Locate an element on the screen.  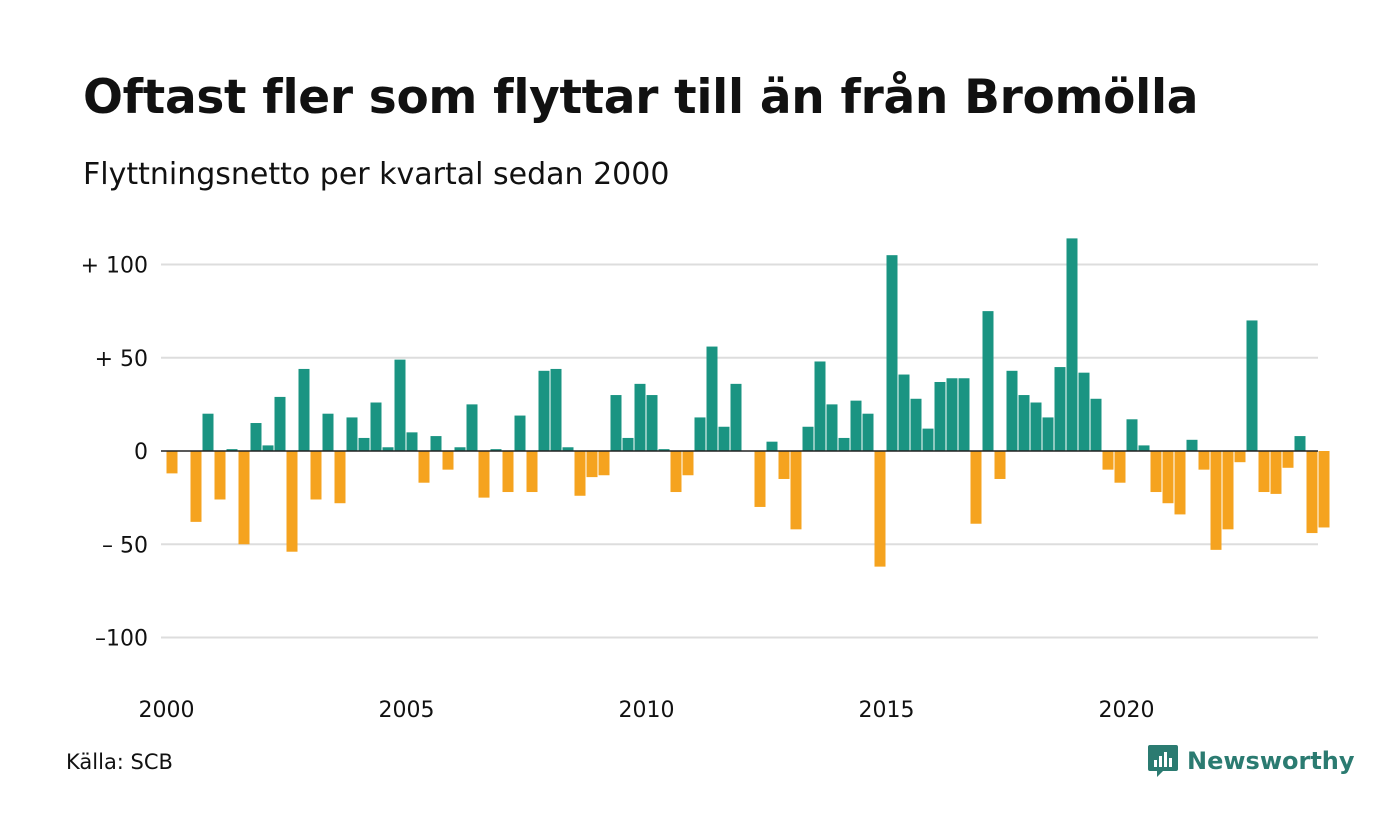
y-tick-label: + 50 is located at coordinates (121, 359).